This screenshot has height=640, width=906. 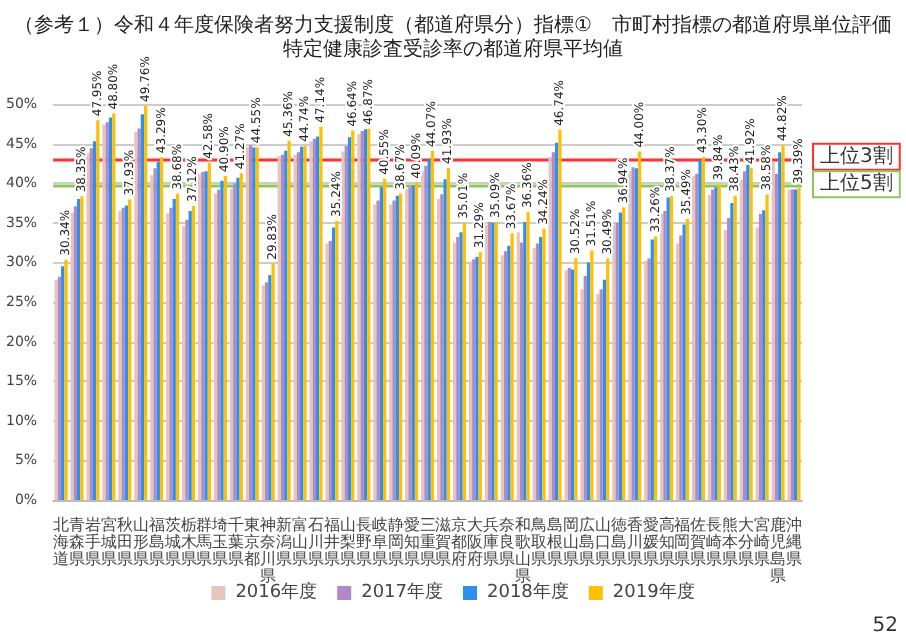 What do you see at coordinates (156, 541) in the screenshot?
I see `x-tick-label: 福島県` at bounding box center [156, 541].